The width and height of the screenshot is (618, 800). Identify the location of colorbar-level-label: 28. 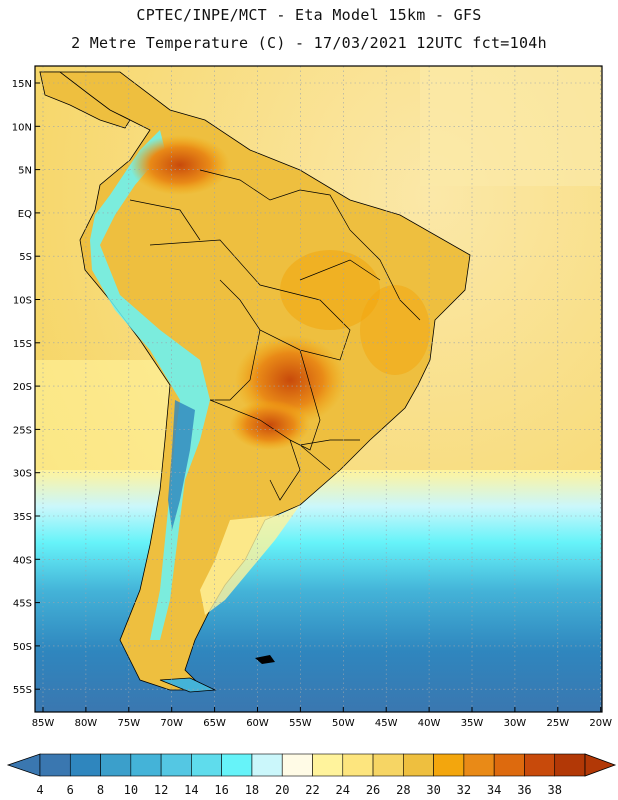
(403, 790).